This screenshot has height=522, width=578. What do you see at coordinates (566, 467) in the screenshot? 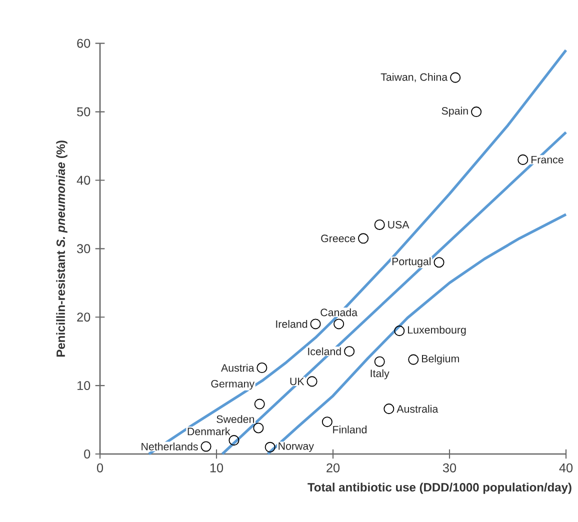
I see `x-tick-label: 40` at bounding box center [566, 467].